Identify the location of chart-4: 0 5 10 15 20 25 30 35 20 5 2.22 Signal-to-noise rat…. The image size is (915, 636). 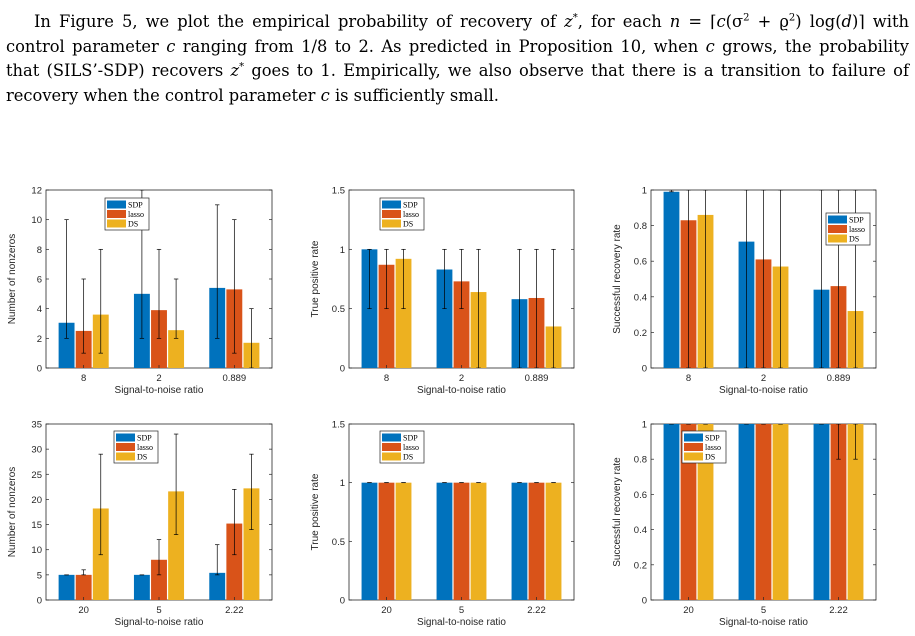
(140, 524).